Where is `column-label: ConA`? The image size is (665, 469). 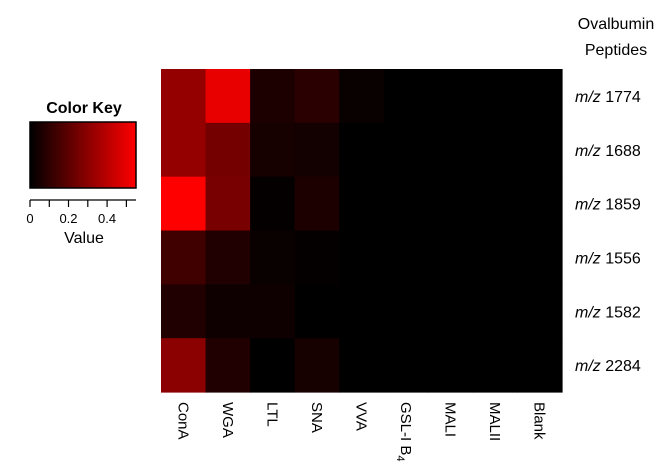 column-label: ConA is located at coordinates (182, 421).